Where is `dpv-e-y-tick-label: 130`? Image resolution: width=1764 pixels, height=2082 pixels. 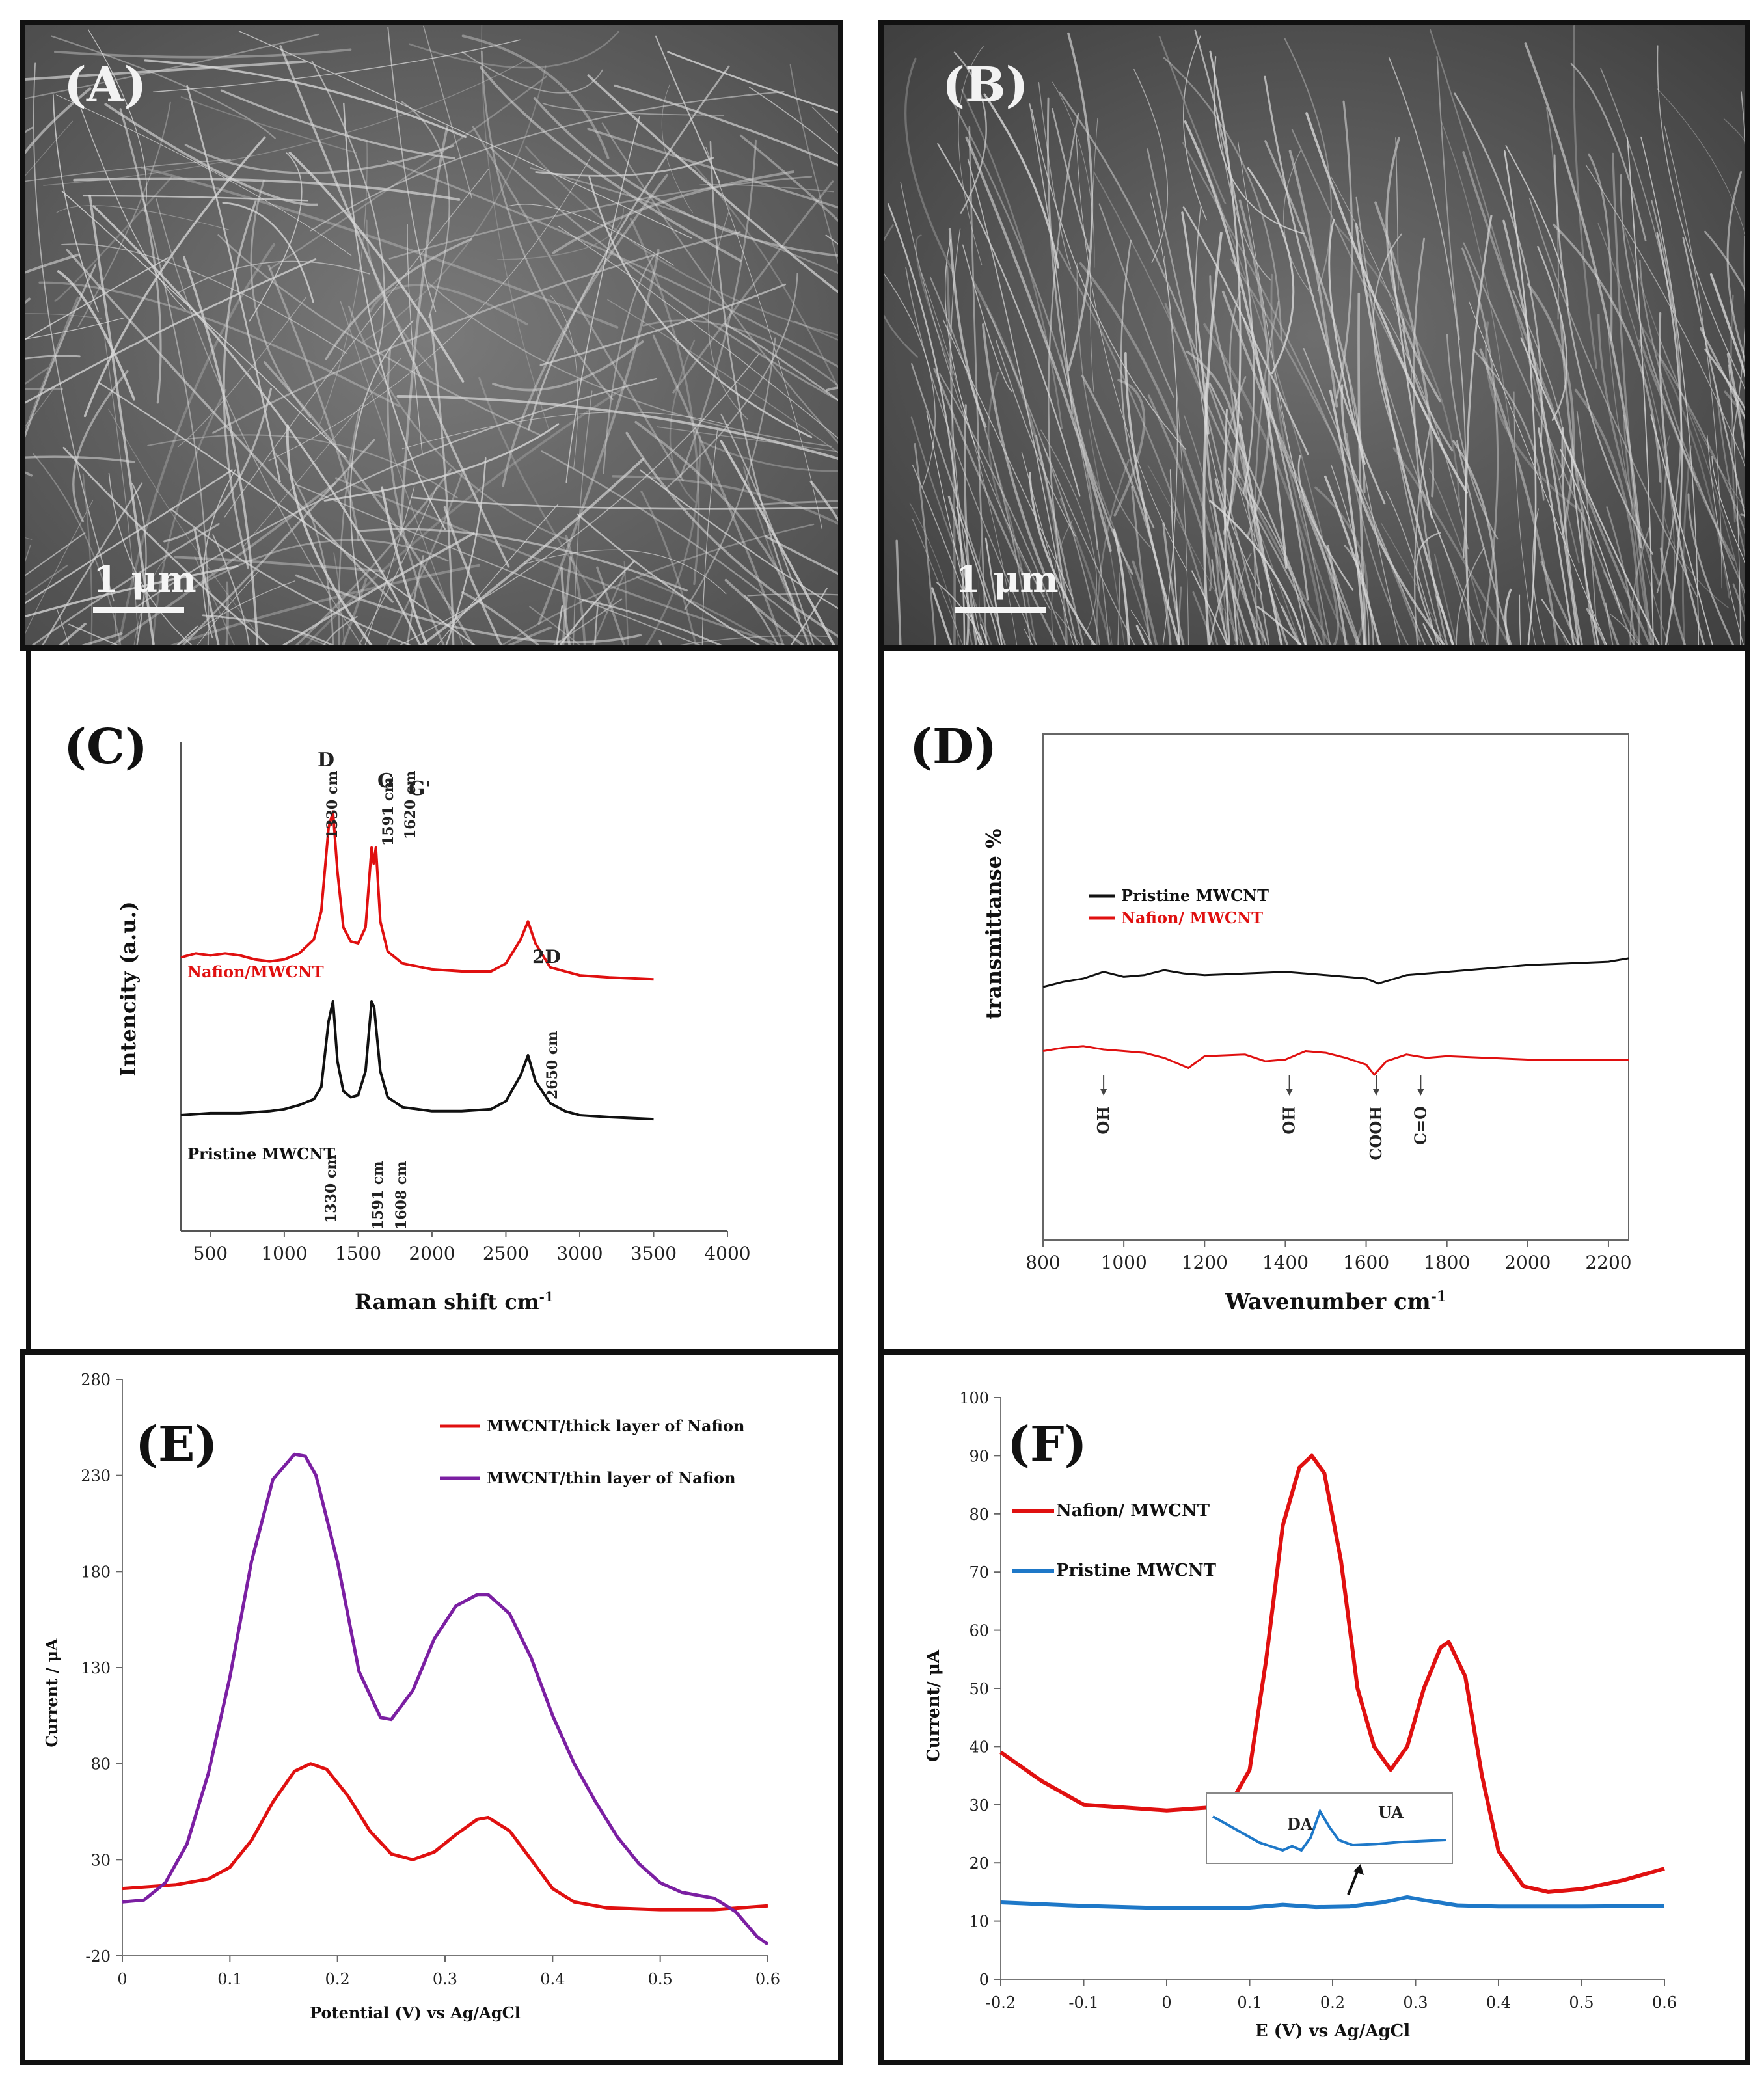 dpv-e-y-tick-label: 130 is located at coordinates (96, 1668).